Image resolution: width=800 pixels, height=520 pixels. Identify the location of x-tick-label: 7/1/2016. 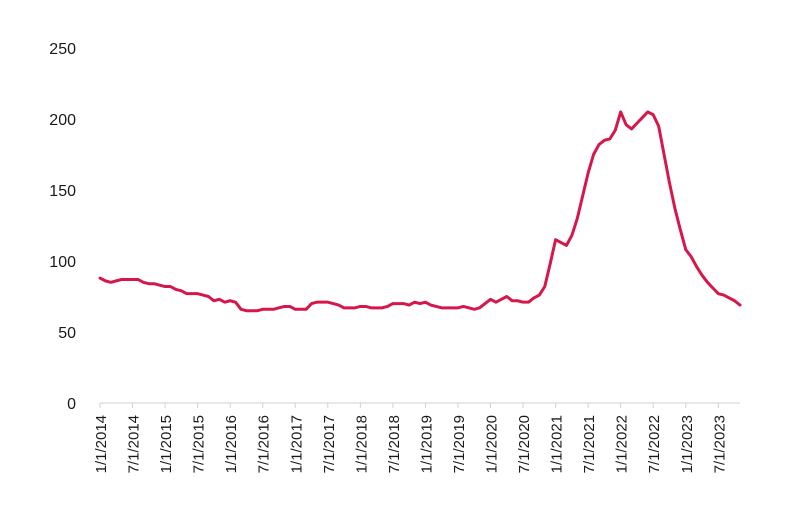
(264, 444).